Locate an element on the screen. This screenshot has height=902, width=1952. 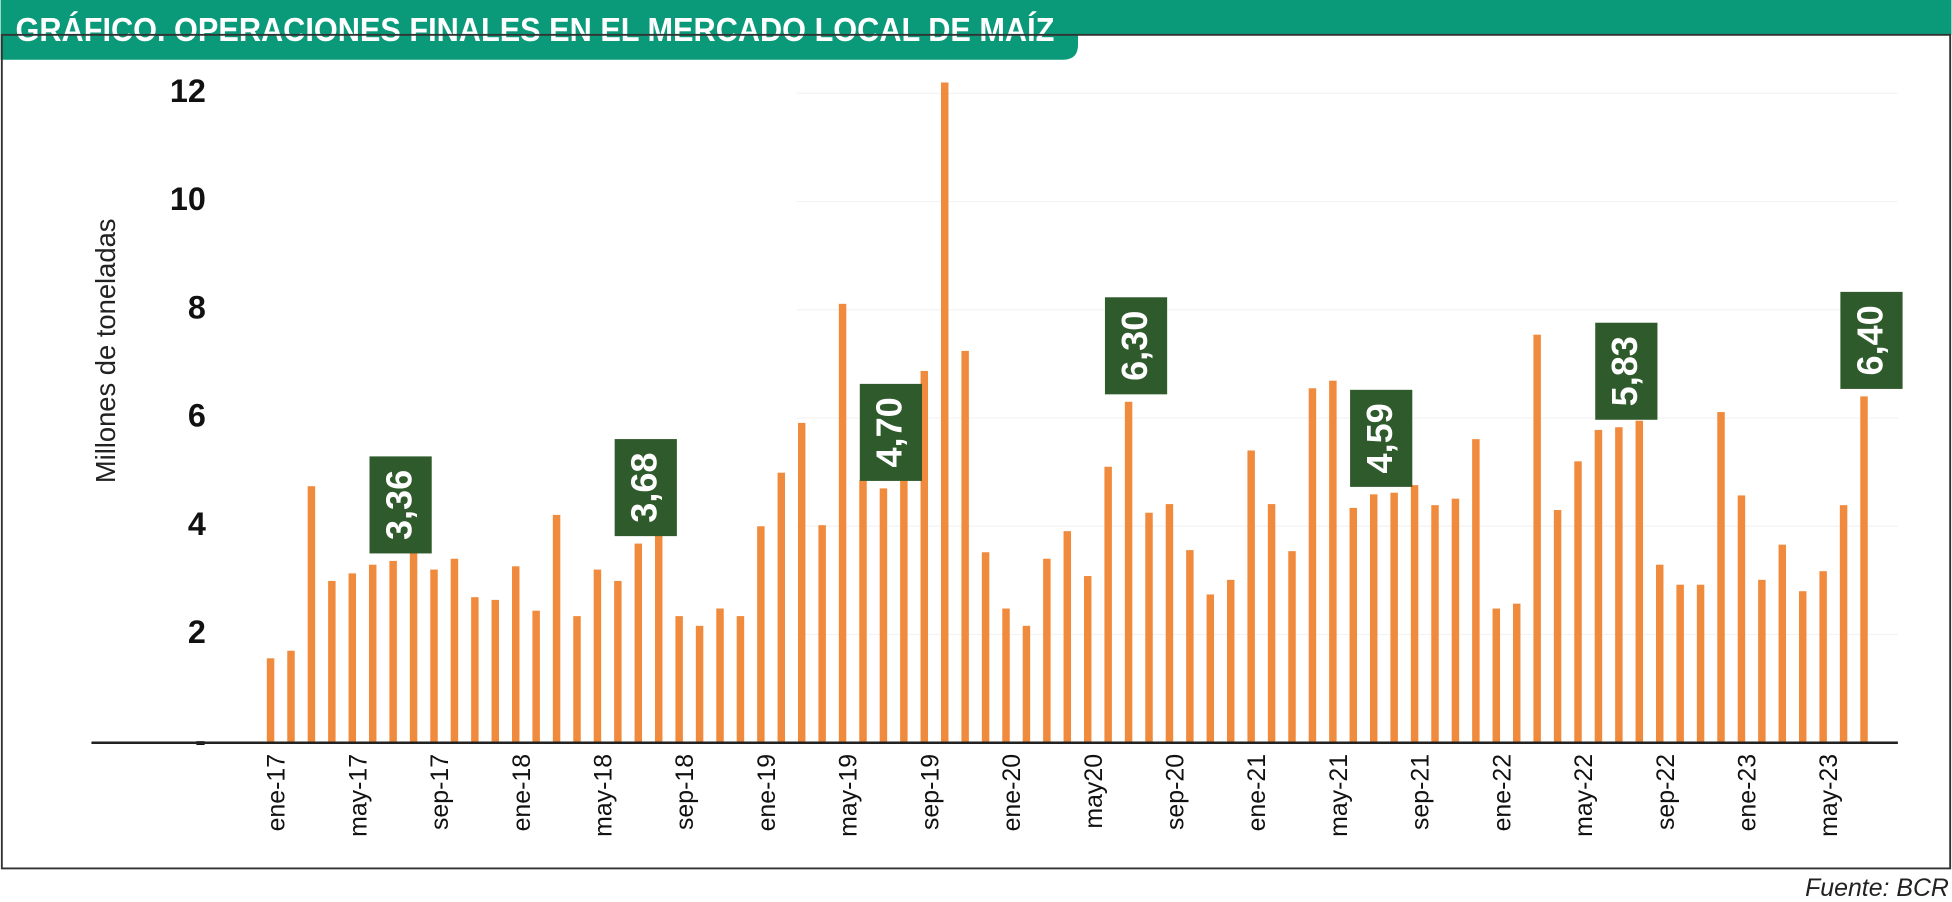
x-tick-label: sep-21 is located at coordinates (1421, 792).